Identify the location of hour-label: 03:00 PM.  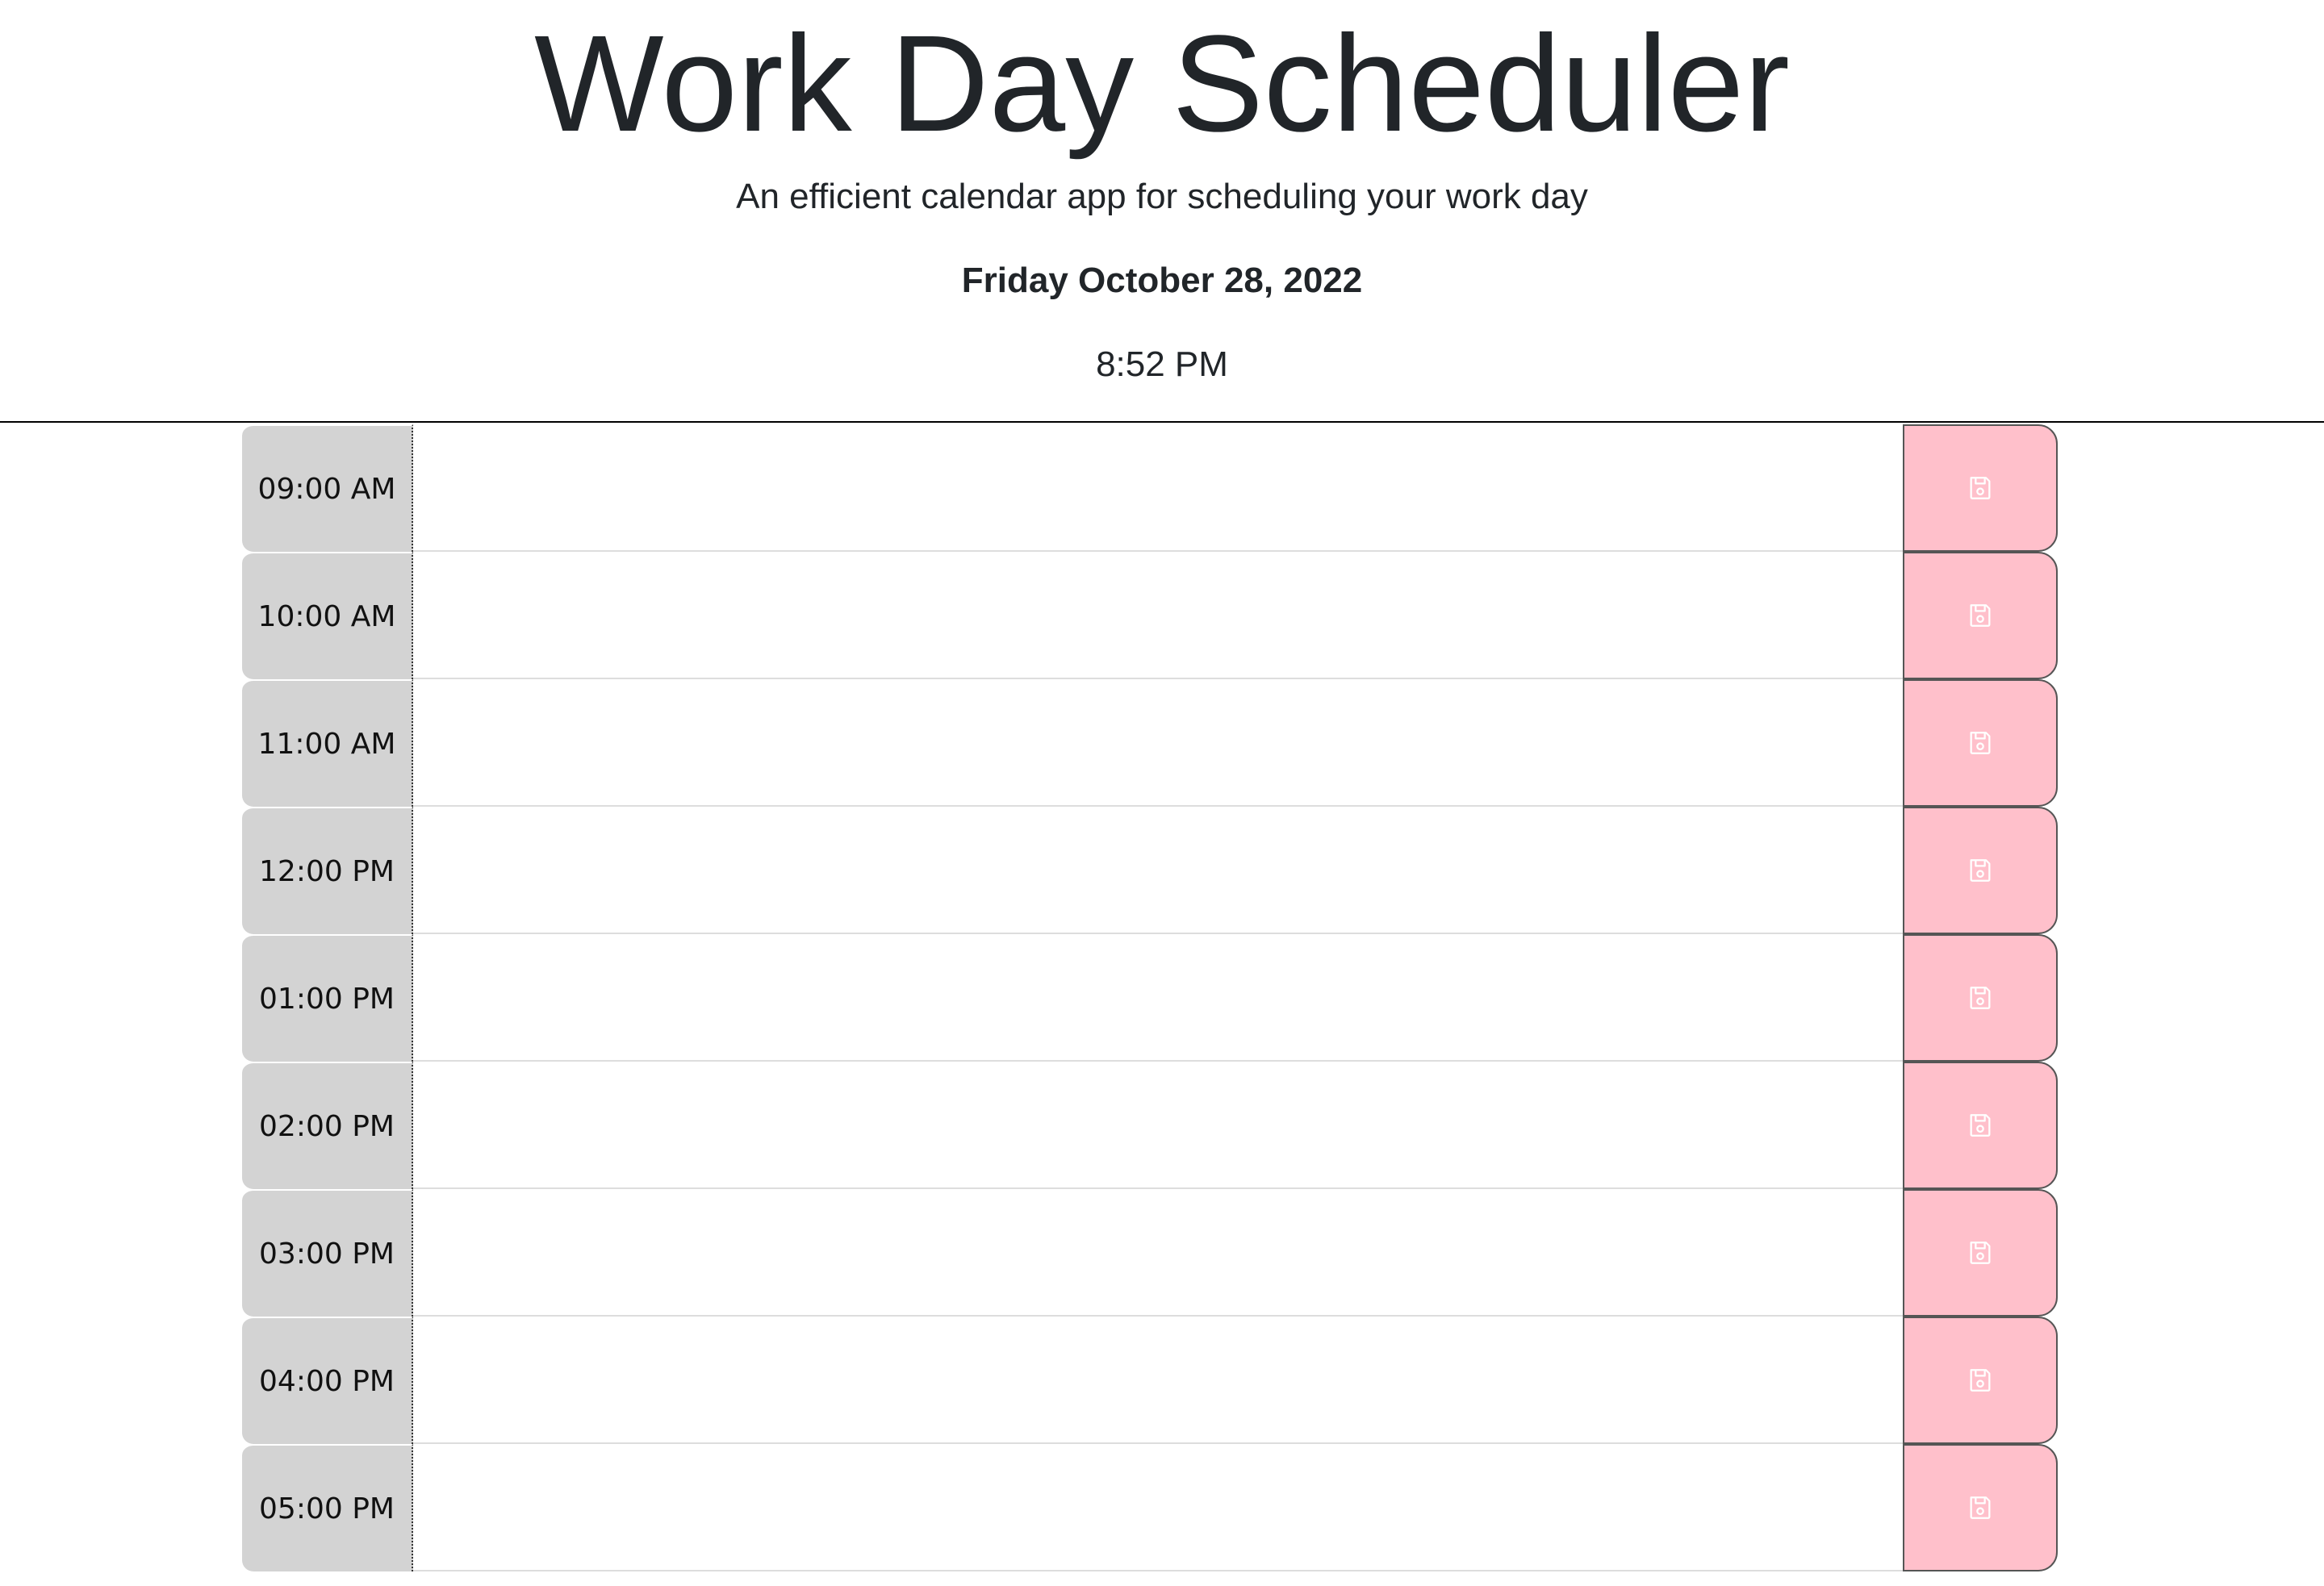
(327, 1253).